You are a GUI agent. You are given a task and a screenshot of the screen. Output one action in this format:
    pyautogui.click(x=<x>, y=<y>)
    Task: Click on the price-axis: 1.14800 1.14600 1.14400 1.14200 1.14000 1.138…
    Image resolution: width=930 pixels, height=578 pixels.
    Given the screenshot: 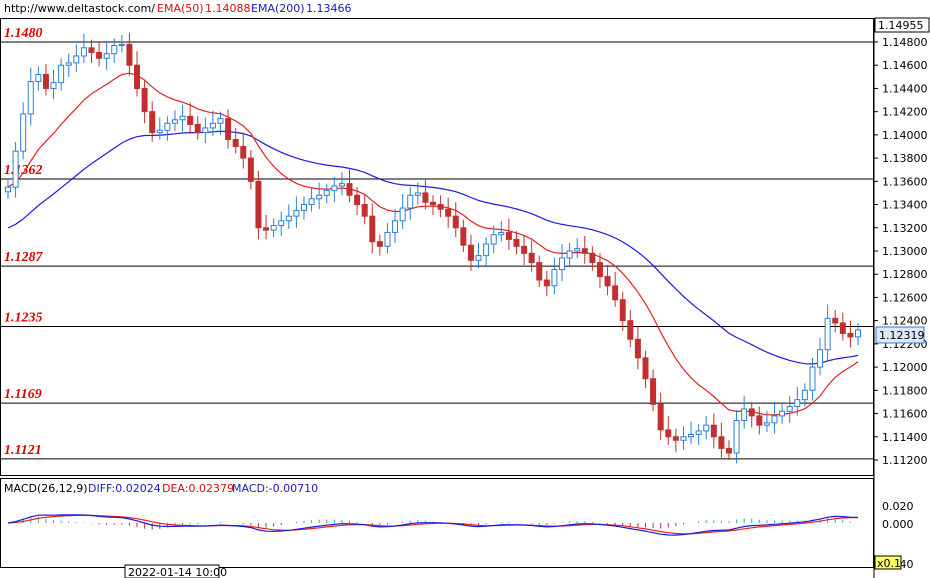 What is the action you would take?
    pyautogui.click(x=901, y=251)
    